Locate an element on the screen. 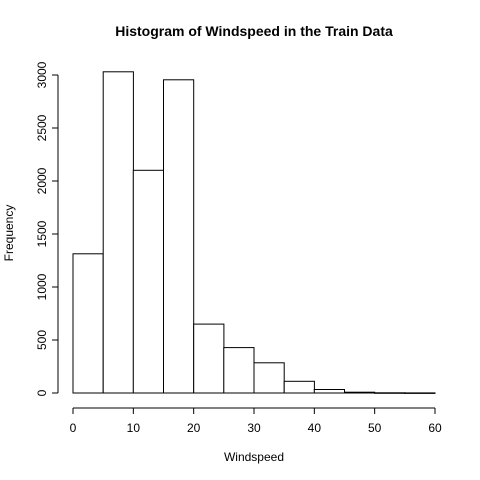 The width and height of the screenshot is (480, 480). y-tick-label-4: 2000 is located at coordinates (42, 180).